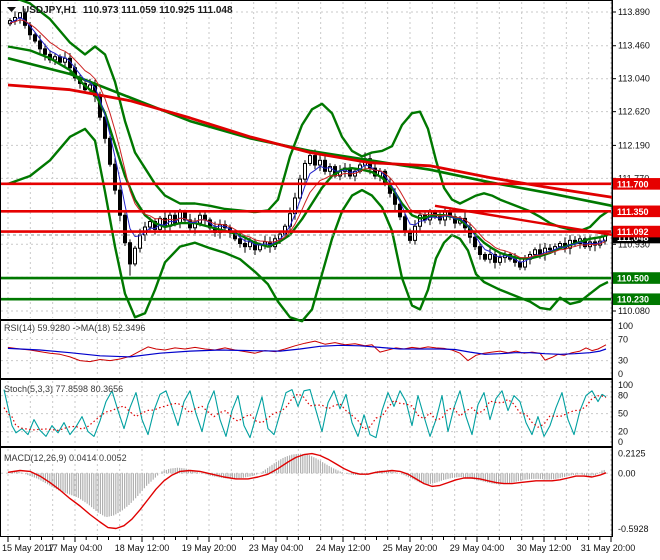 The height and width of the screenshot is (560, 660). I want to click on price-level-label-text: 111.700, so click(633, 184).